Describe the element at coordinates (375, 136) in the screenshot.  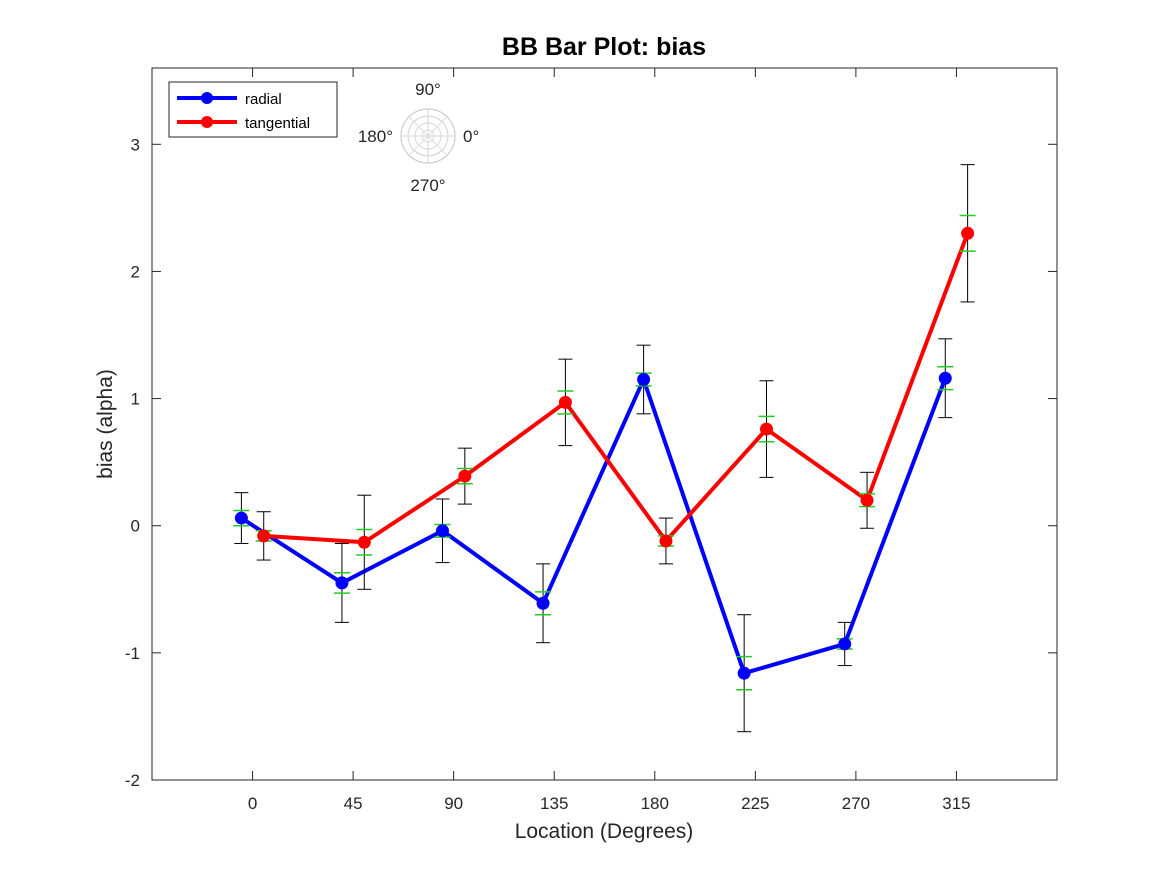
I see `polar-label-180: 180°` at that location.